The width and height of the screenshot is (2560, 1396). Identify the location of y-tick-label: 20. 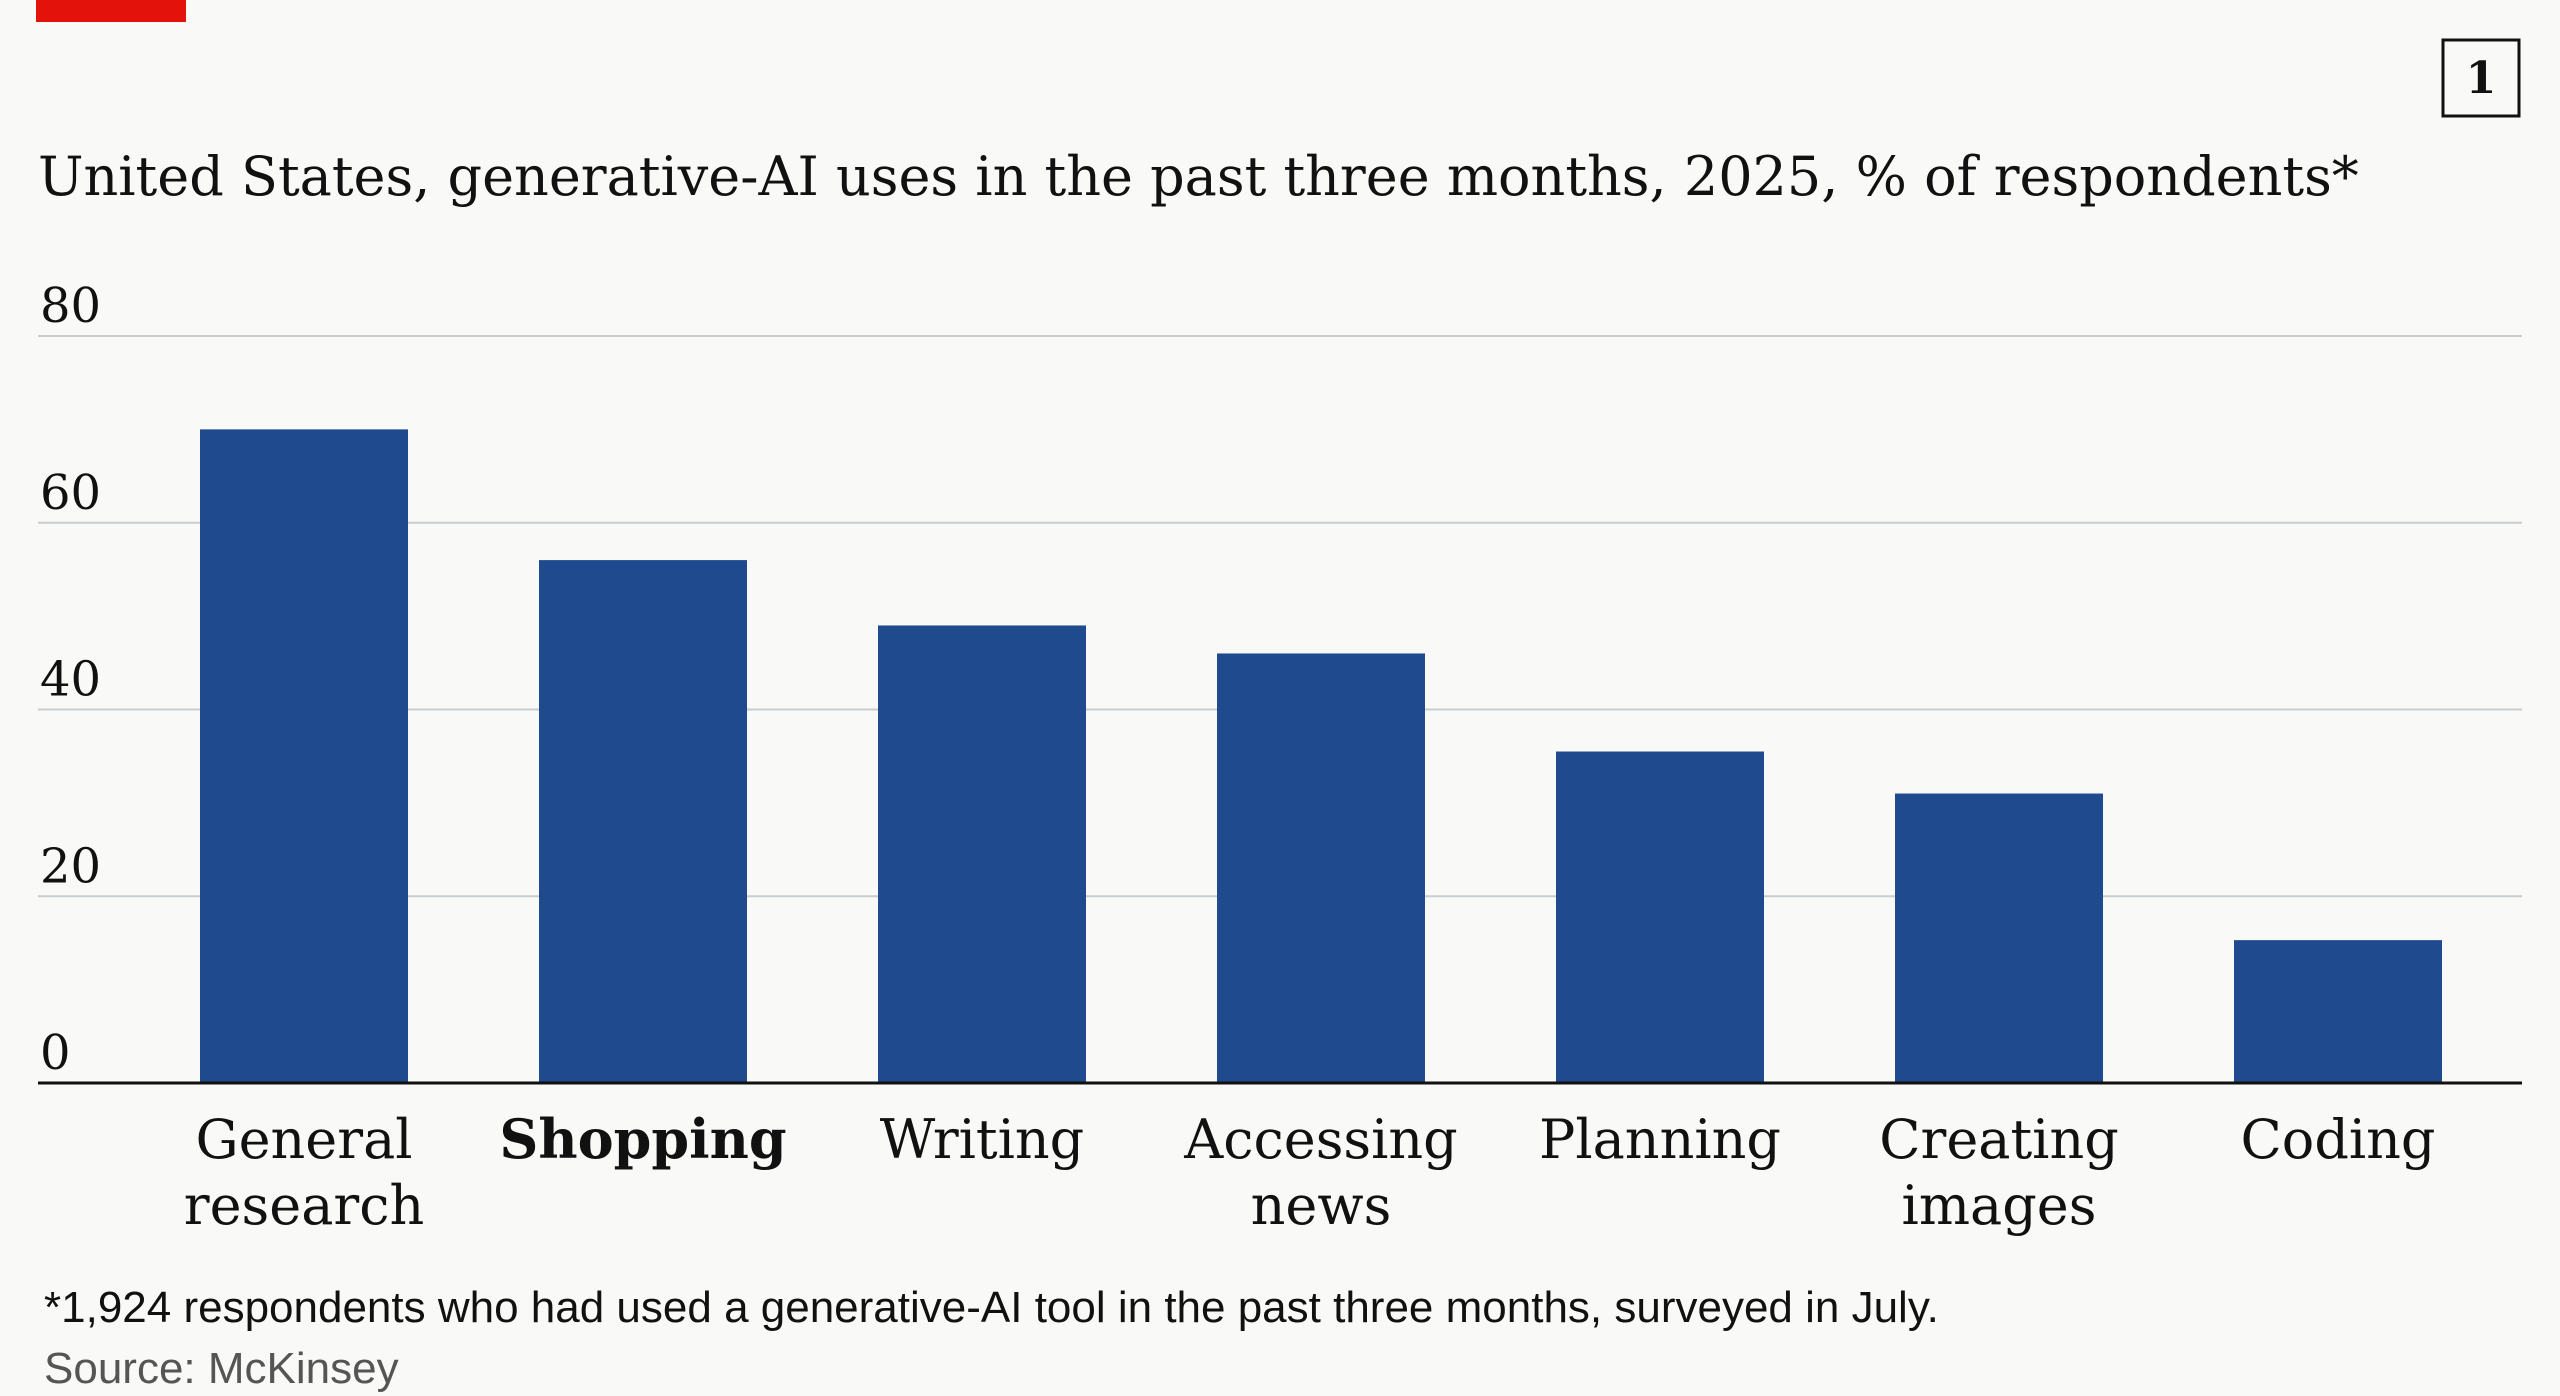
(70, 866).